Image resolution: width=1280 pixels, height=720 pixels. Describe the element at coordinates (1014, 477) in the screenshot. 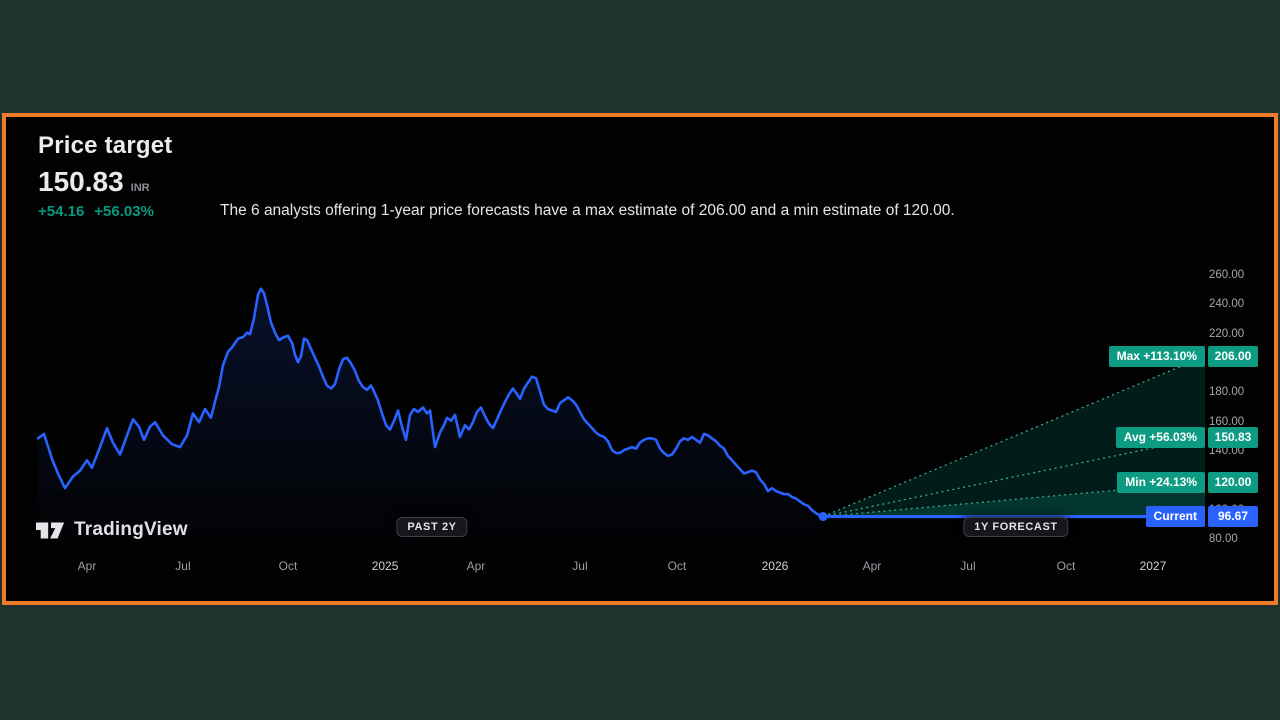

I see `forecast-ray-avg` at that location.